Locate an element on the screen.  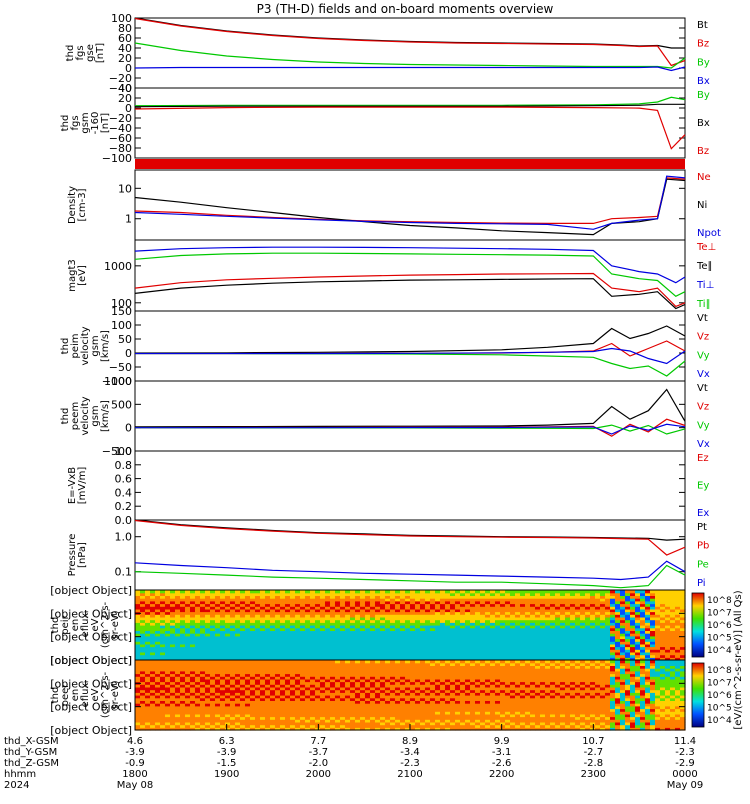
y-tick-label: 0.2 is located at coordinates (124, 506).